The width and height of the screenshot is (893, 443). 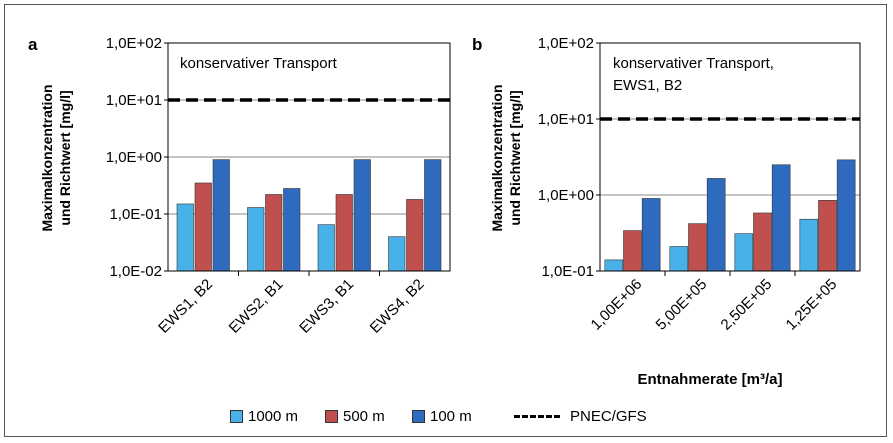 I want to click on legend-label-100m: 100 m, so click(x=451, y=416).